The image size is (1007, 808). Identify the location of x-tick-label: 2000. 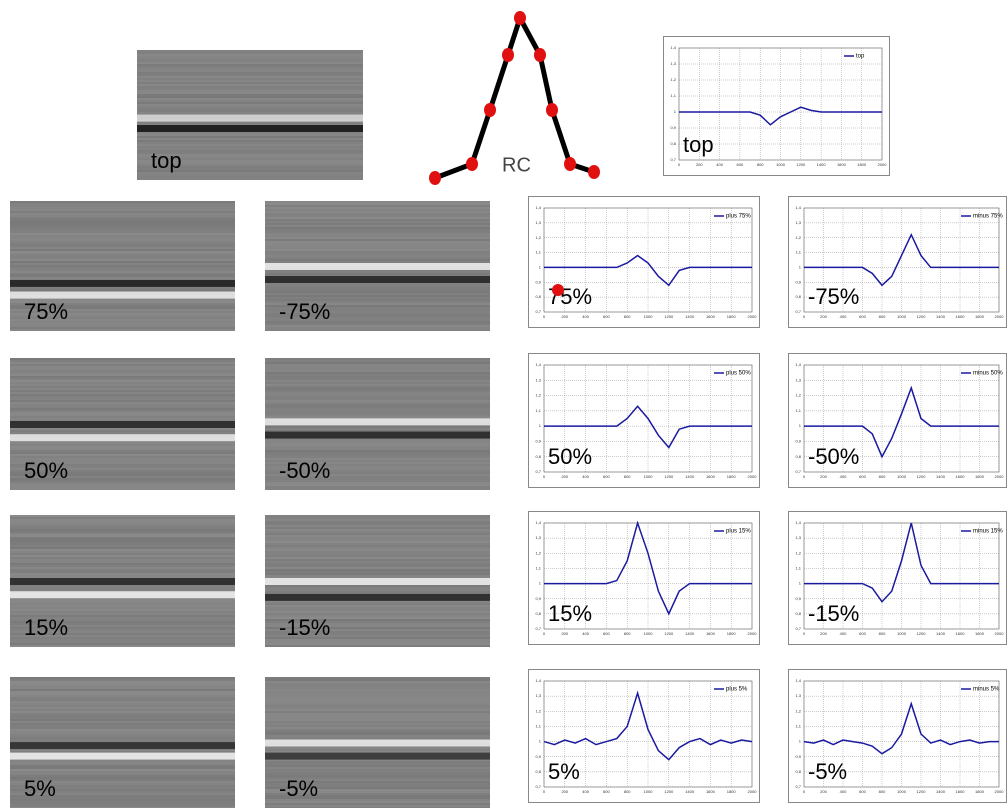
(1000, 476).